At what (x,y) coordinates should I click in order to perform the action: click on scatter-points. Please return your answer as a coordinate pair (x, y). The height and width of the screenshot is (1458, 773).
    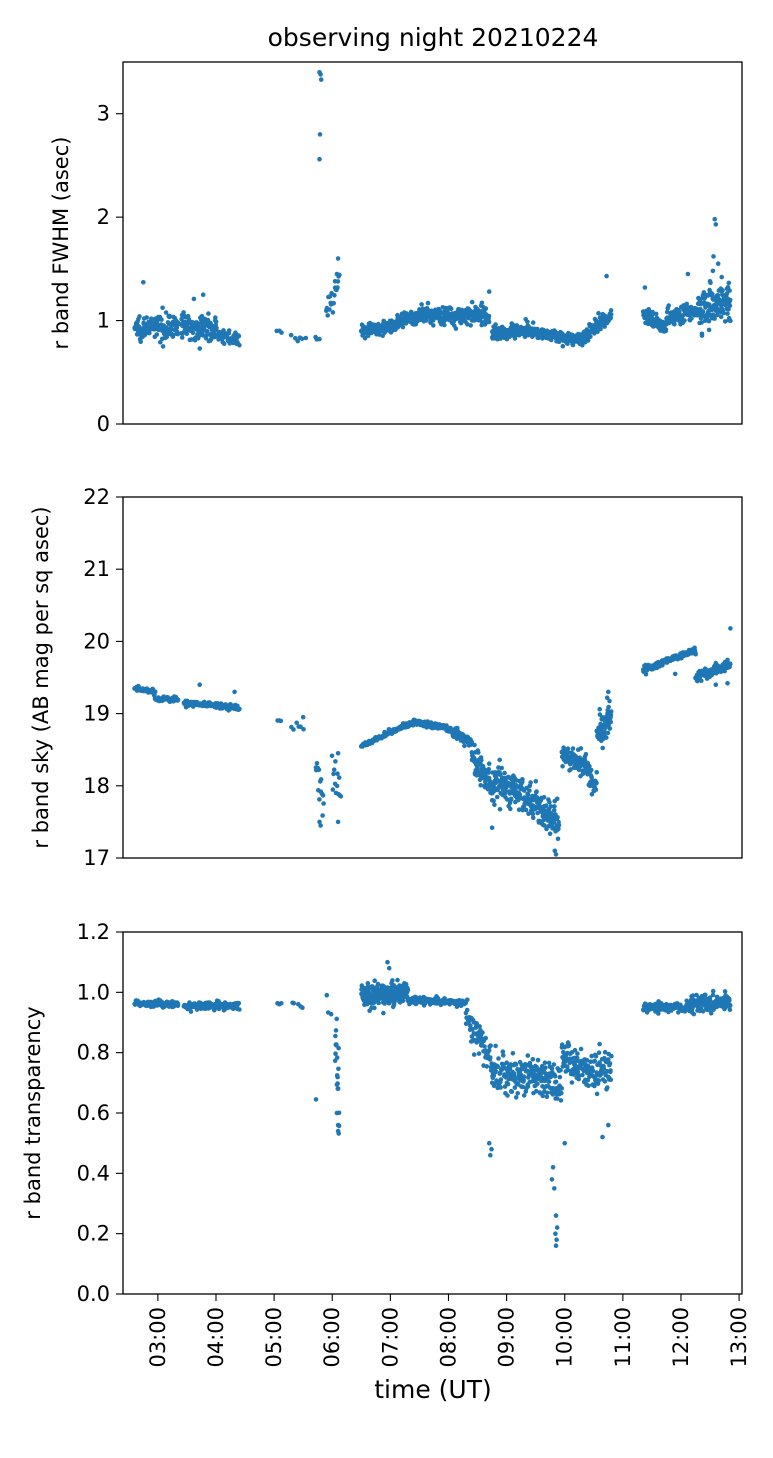
    Looking at the image, I should click on (432, 741).